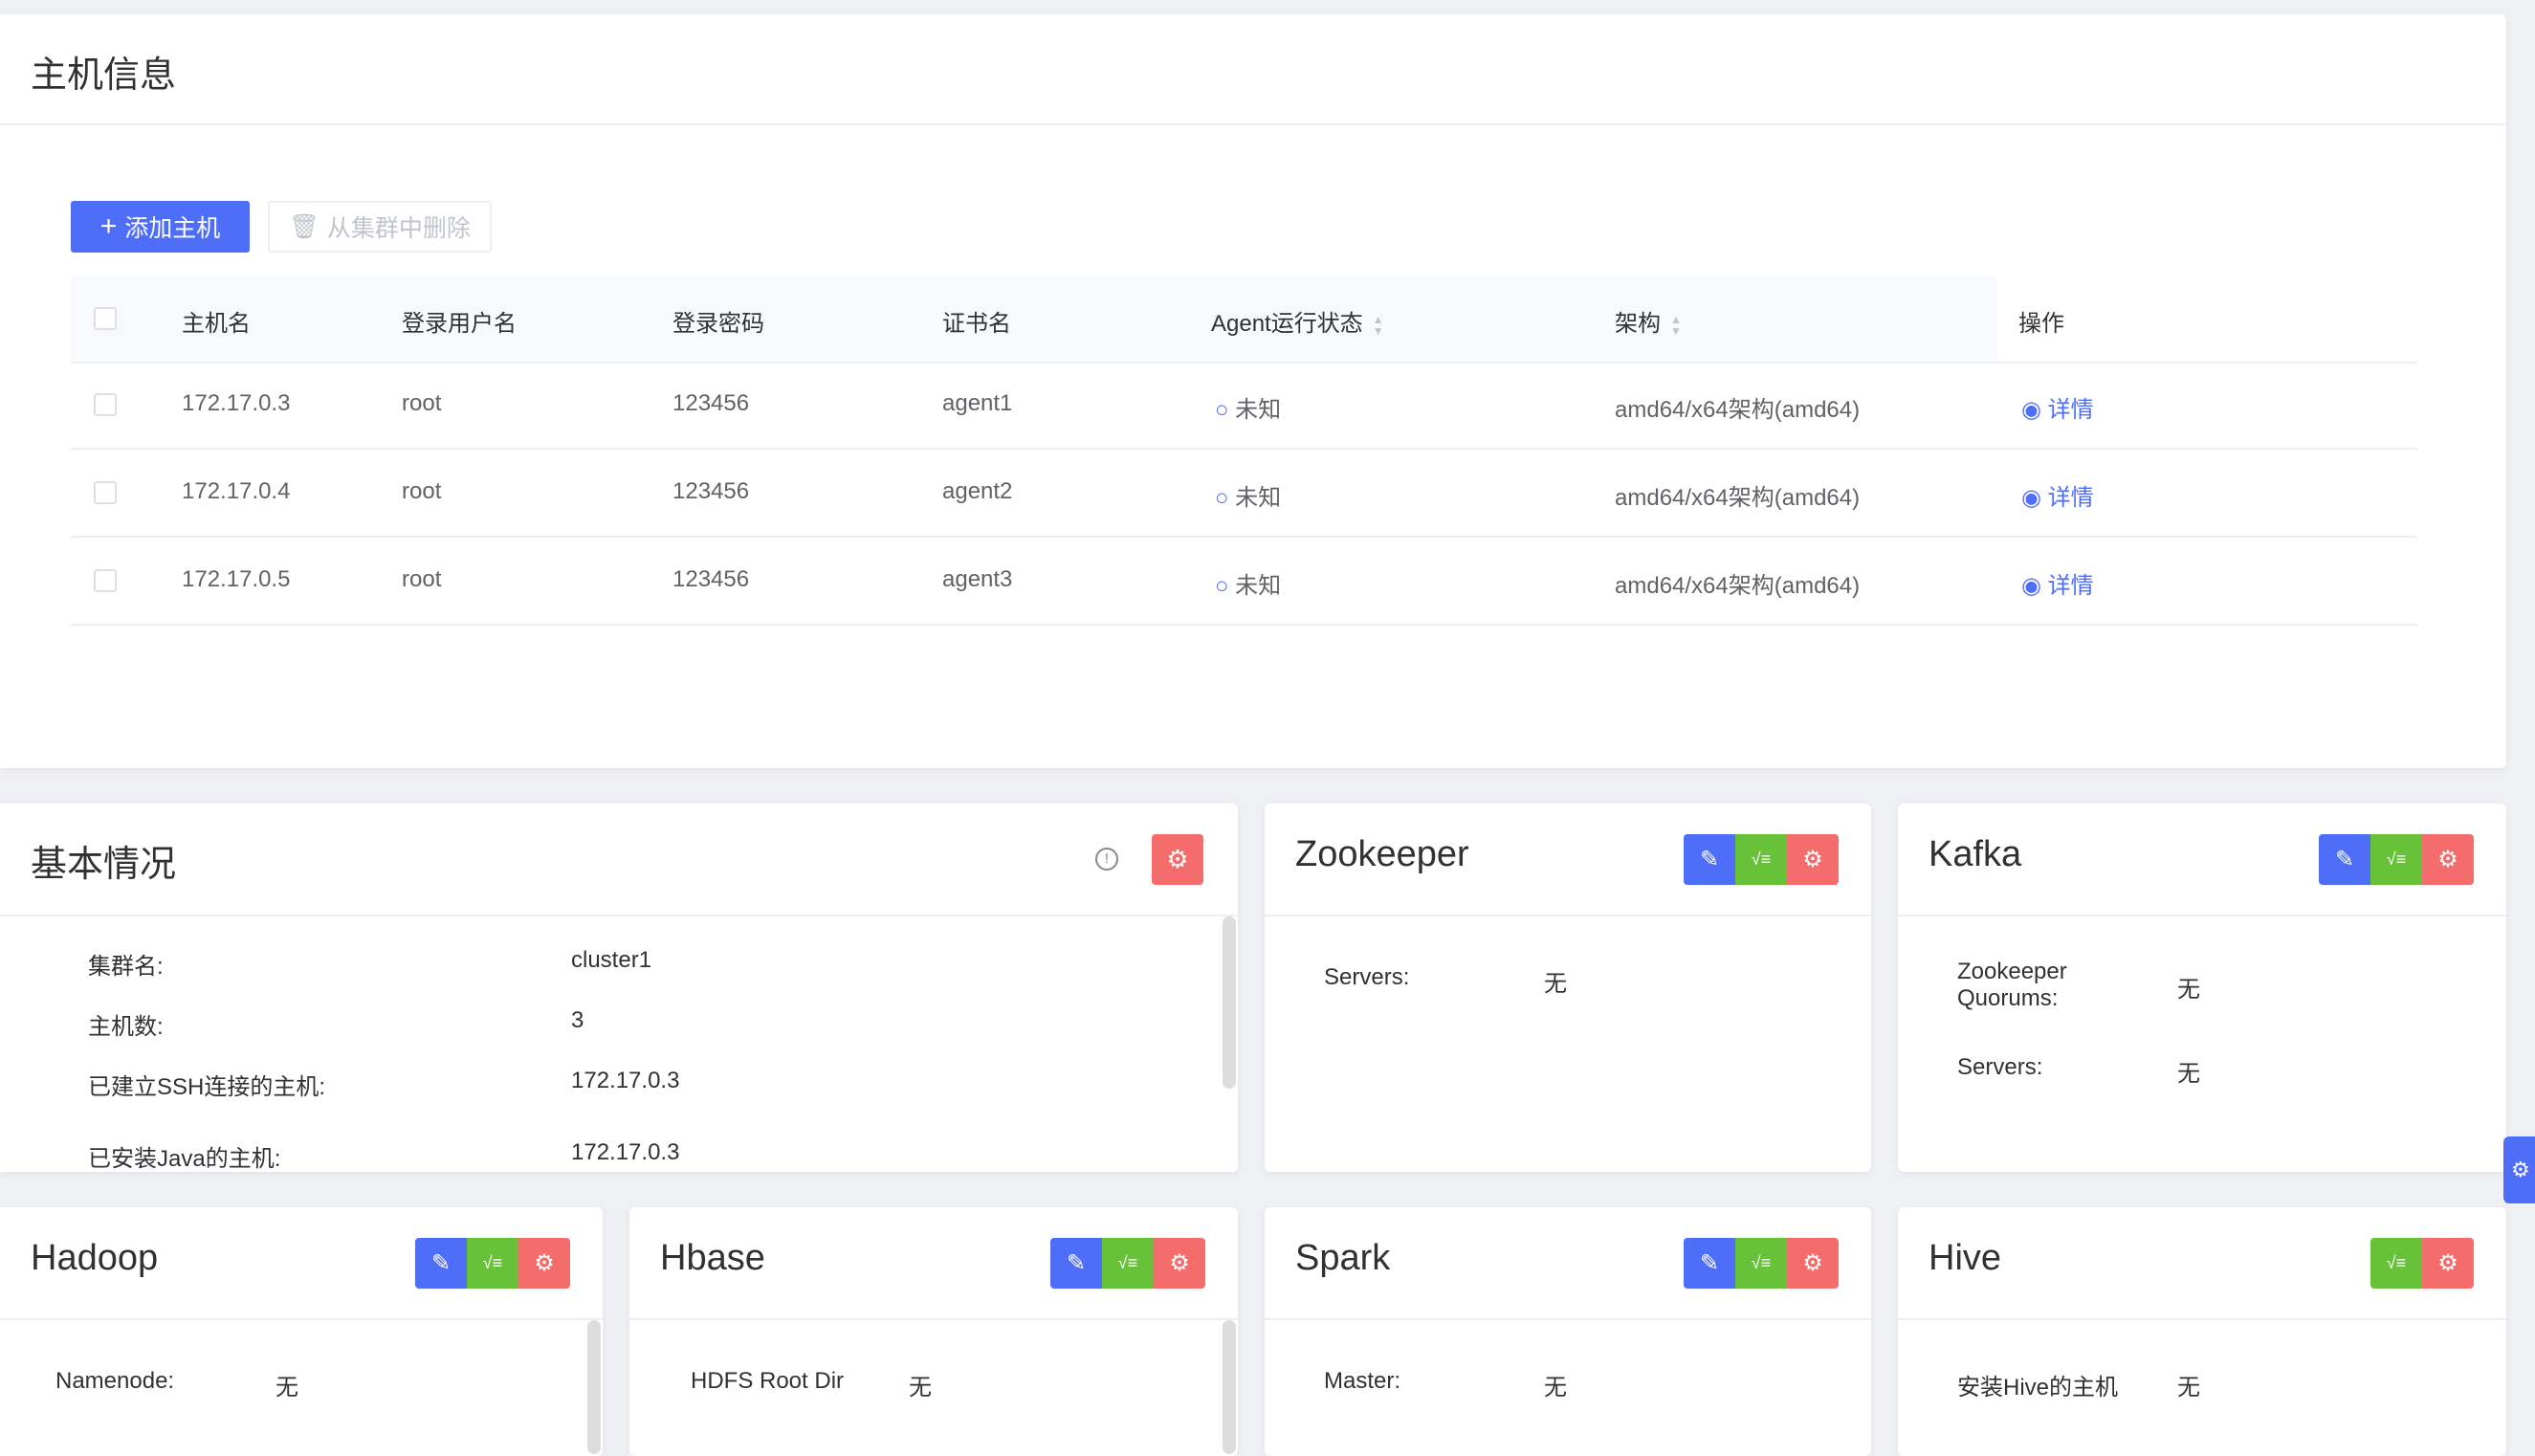 The height and width of the screenshot is (1456, 2535). I want to click on remove-from-cluster-button: 🗑 从集群中删除, so click(380, 227).